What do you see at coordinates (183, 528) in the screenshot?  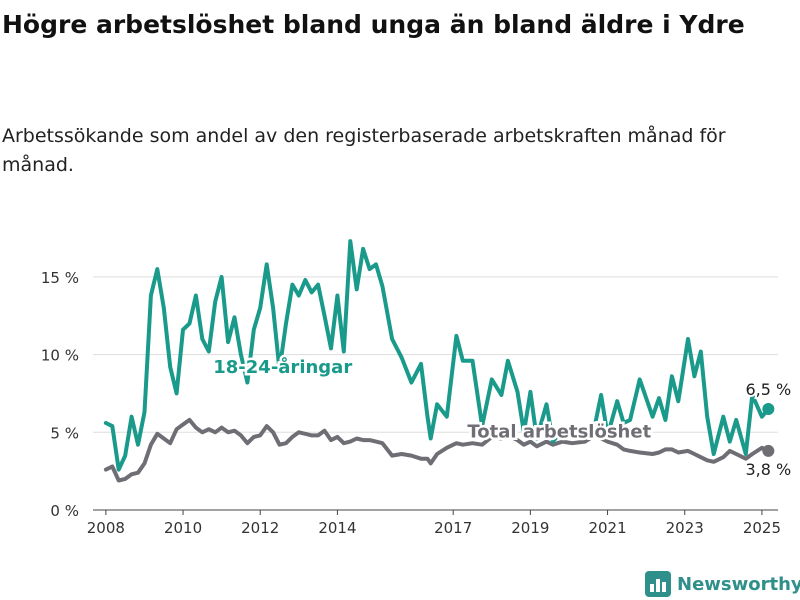 I see `x-tick-label: 2010` at bounding box center [183, 528].